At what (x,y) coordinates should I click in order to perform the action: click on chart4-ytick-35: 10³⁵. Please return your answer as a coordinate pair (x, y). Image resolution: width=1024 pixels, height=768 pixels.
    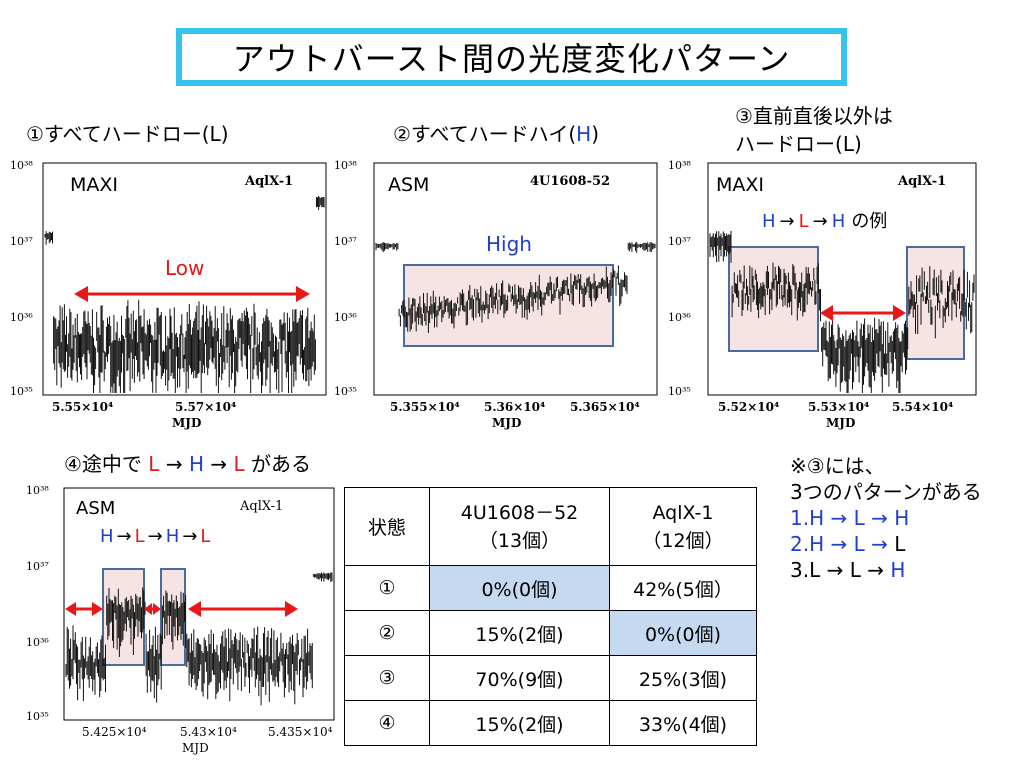
    Looking at the image, I should click on (37, 716).